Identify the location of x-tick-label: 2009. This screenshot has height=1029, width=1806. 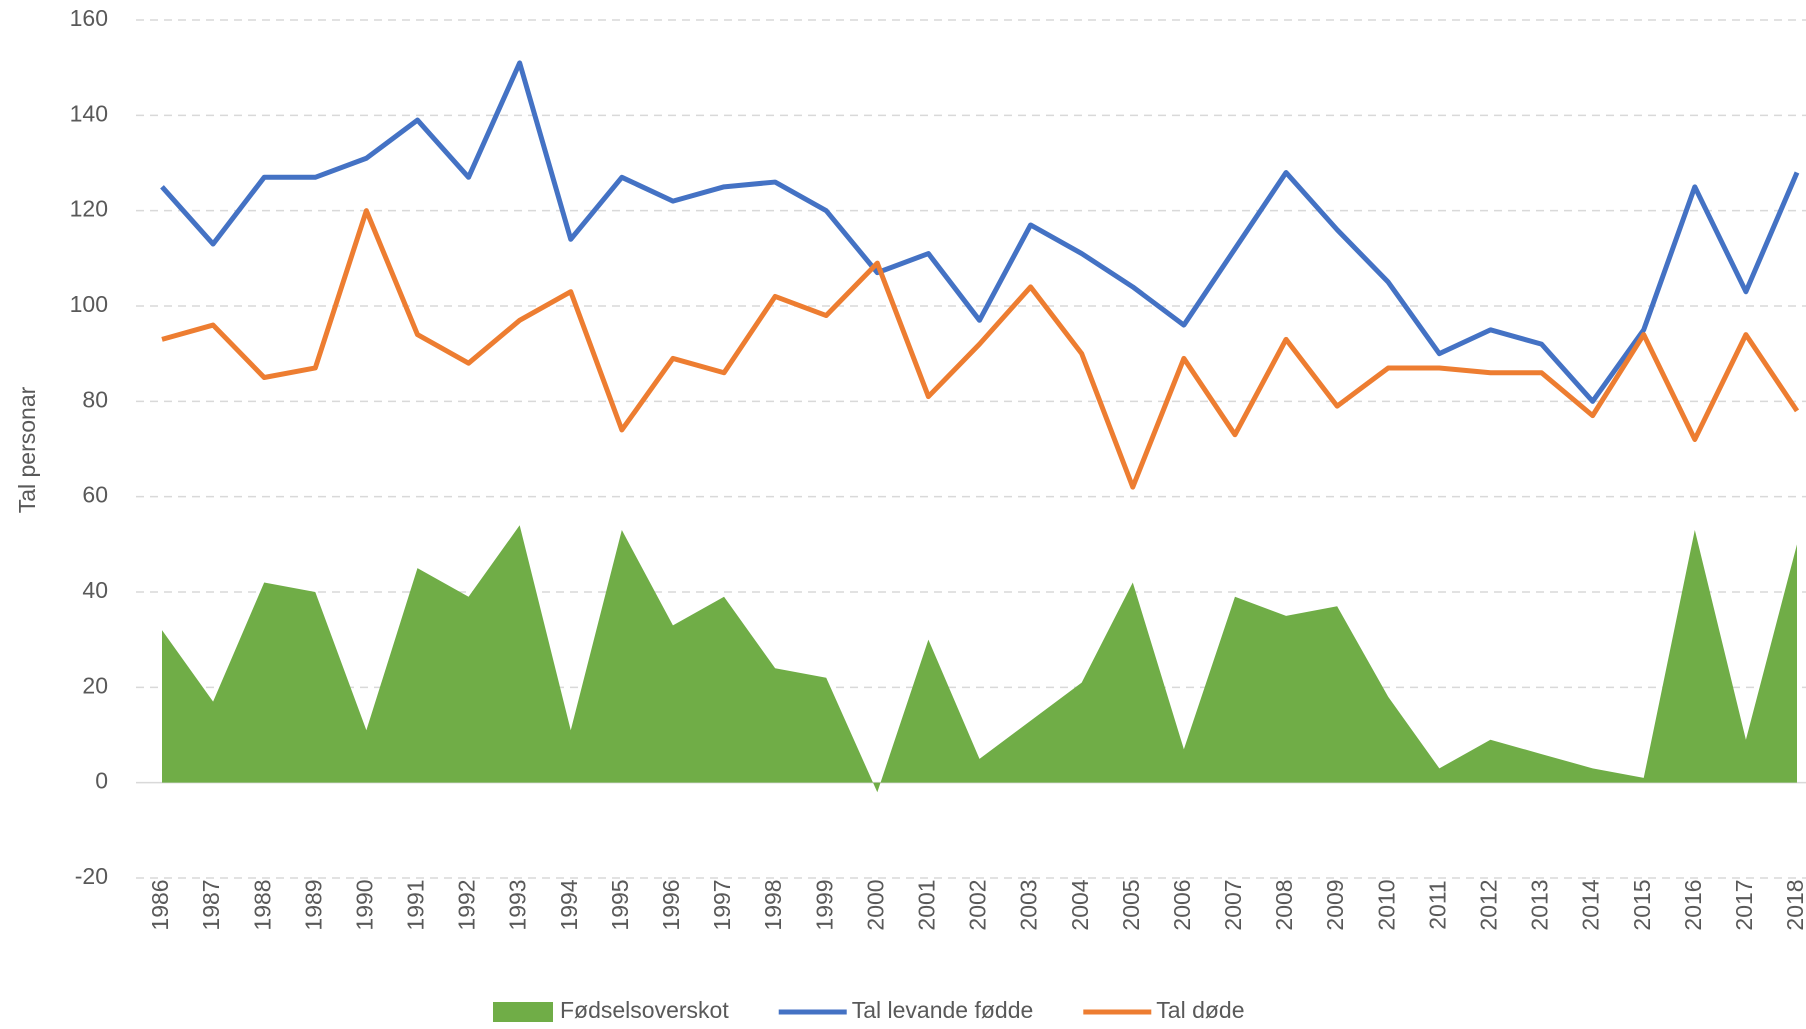
(1335, 904).